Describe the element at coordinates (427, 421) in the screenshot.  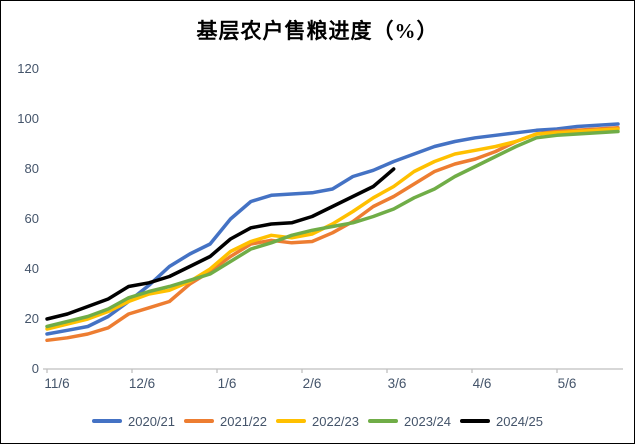
I see `legend-label: 2023/24` at that location.